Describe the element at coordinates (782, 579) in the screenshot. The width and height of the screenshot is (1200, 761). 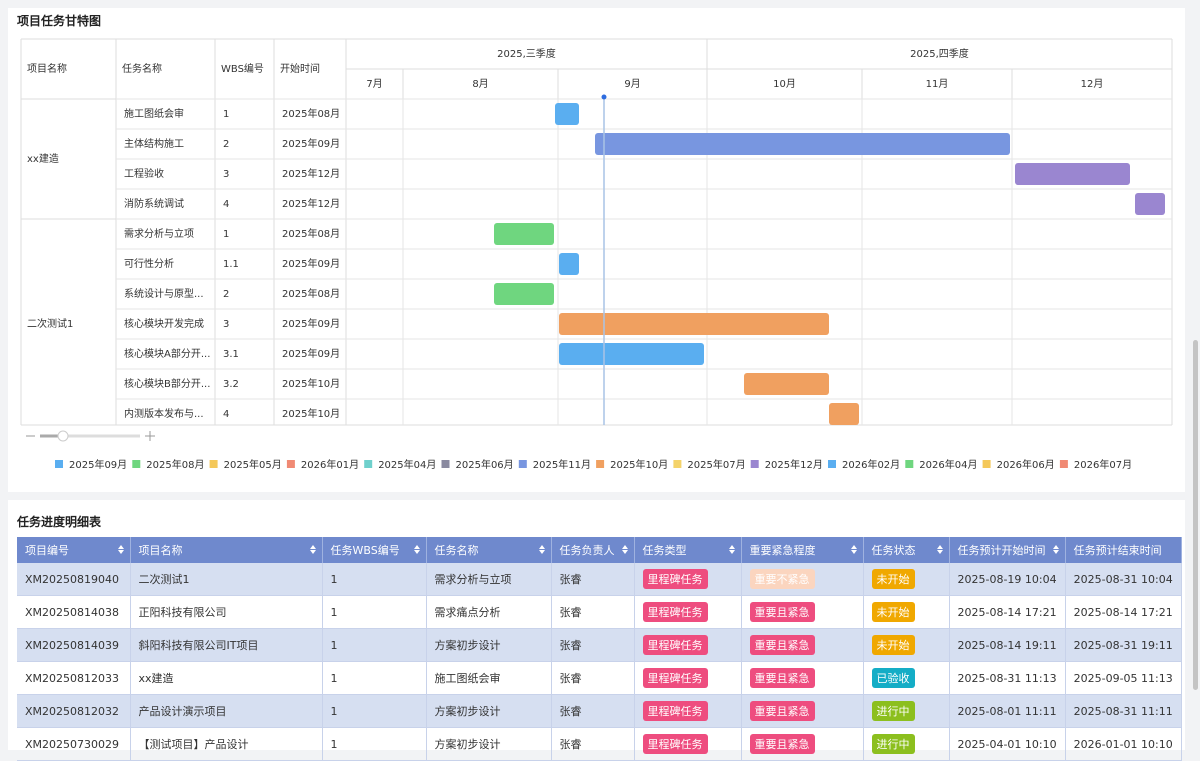
I see `tag: 重要不紧急` at that location.